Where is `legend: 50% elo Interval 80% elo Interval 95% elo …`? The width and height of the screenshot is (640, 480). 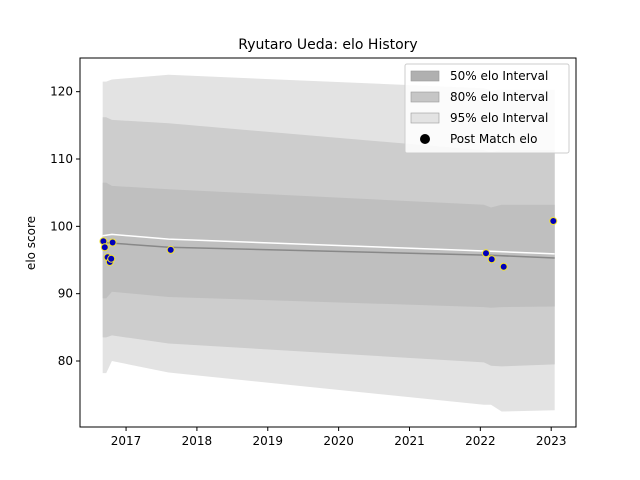 legend: 50% elo Interval 80% elo Interval 95% elo … is located at coordinates (487, 108).